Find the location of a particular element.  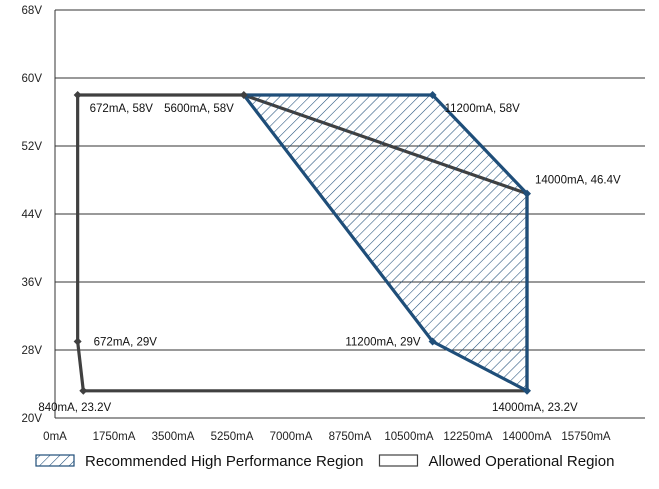

y-tick-label: 60V is located at coordinates (32, 79).